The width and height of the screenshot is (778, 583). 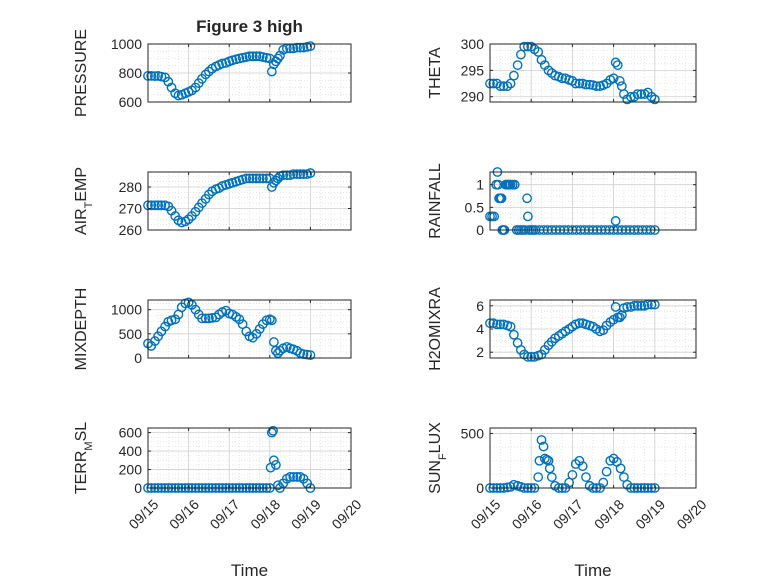 I want to click on y-tick-label: 1, so click(x=480, y=185).